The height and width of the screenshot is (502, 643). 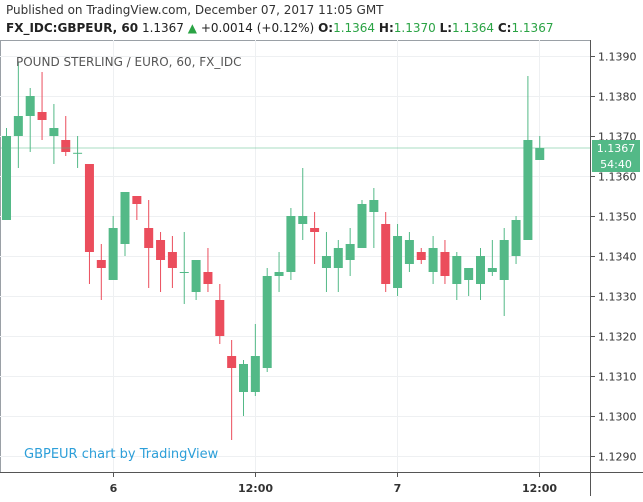 I want to click on chart-title: POUND STERLING / EURO, 60, FX_IDC, so click(x=129, y=62).